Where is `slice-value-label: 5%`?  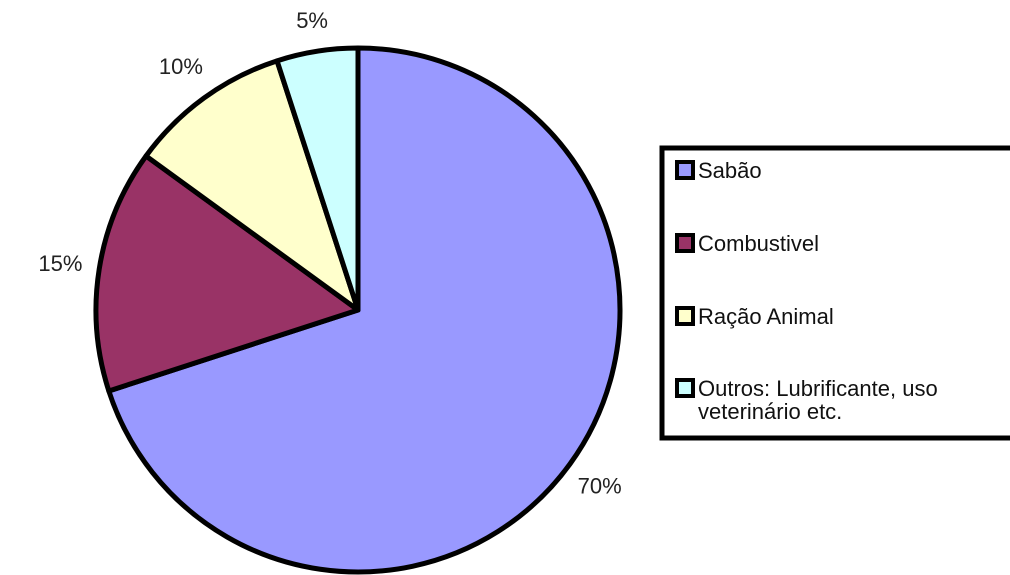 slice-value-label: 5% is located at coordinates (312, 20).